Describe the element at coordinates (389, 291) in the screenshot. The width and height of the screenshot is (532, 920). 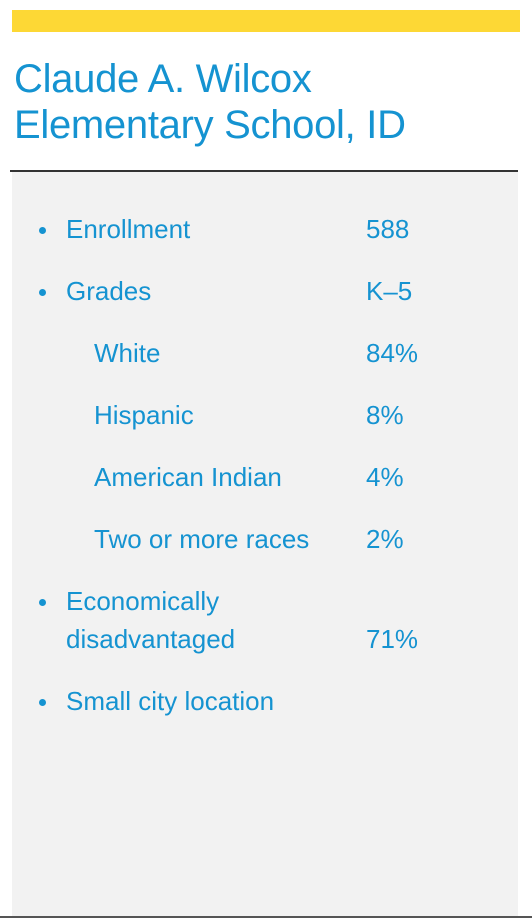
I see `fact-value: K–5` at that location.